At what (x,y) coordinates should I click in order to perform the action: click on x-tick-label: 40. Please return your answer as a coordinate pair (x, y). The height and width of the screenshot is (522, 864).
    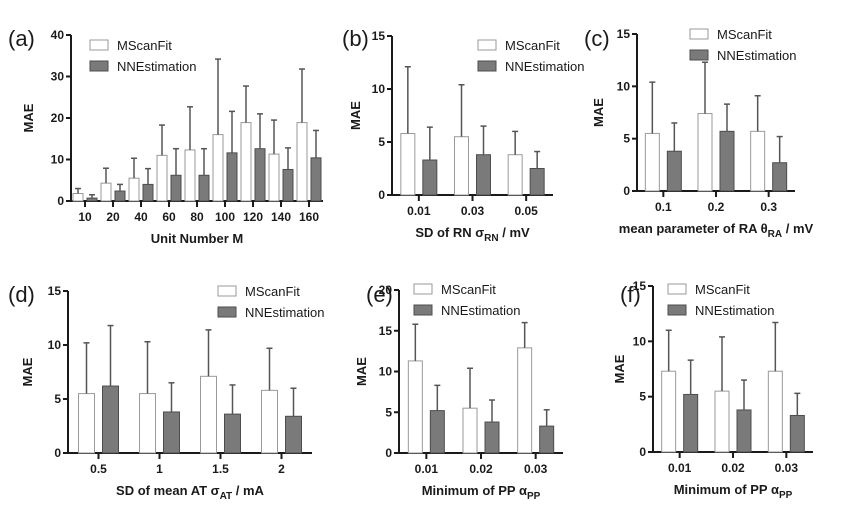
    Looking at the image, I should click on (141, 217).